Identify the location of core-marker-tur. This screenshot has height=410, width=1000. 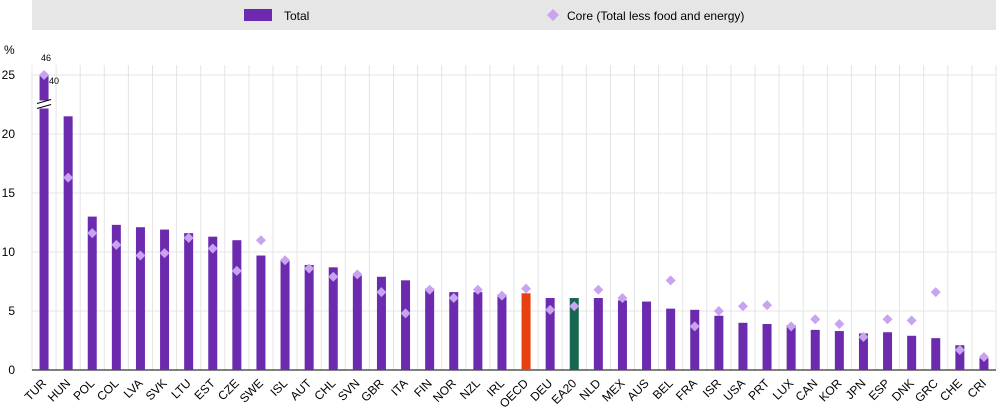
(44, 75).